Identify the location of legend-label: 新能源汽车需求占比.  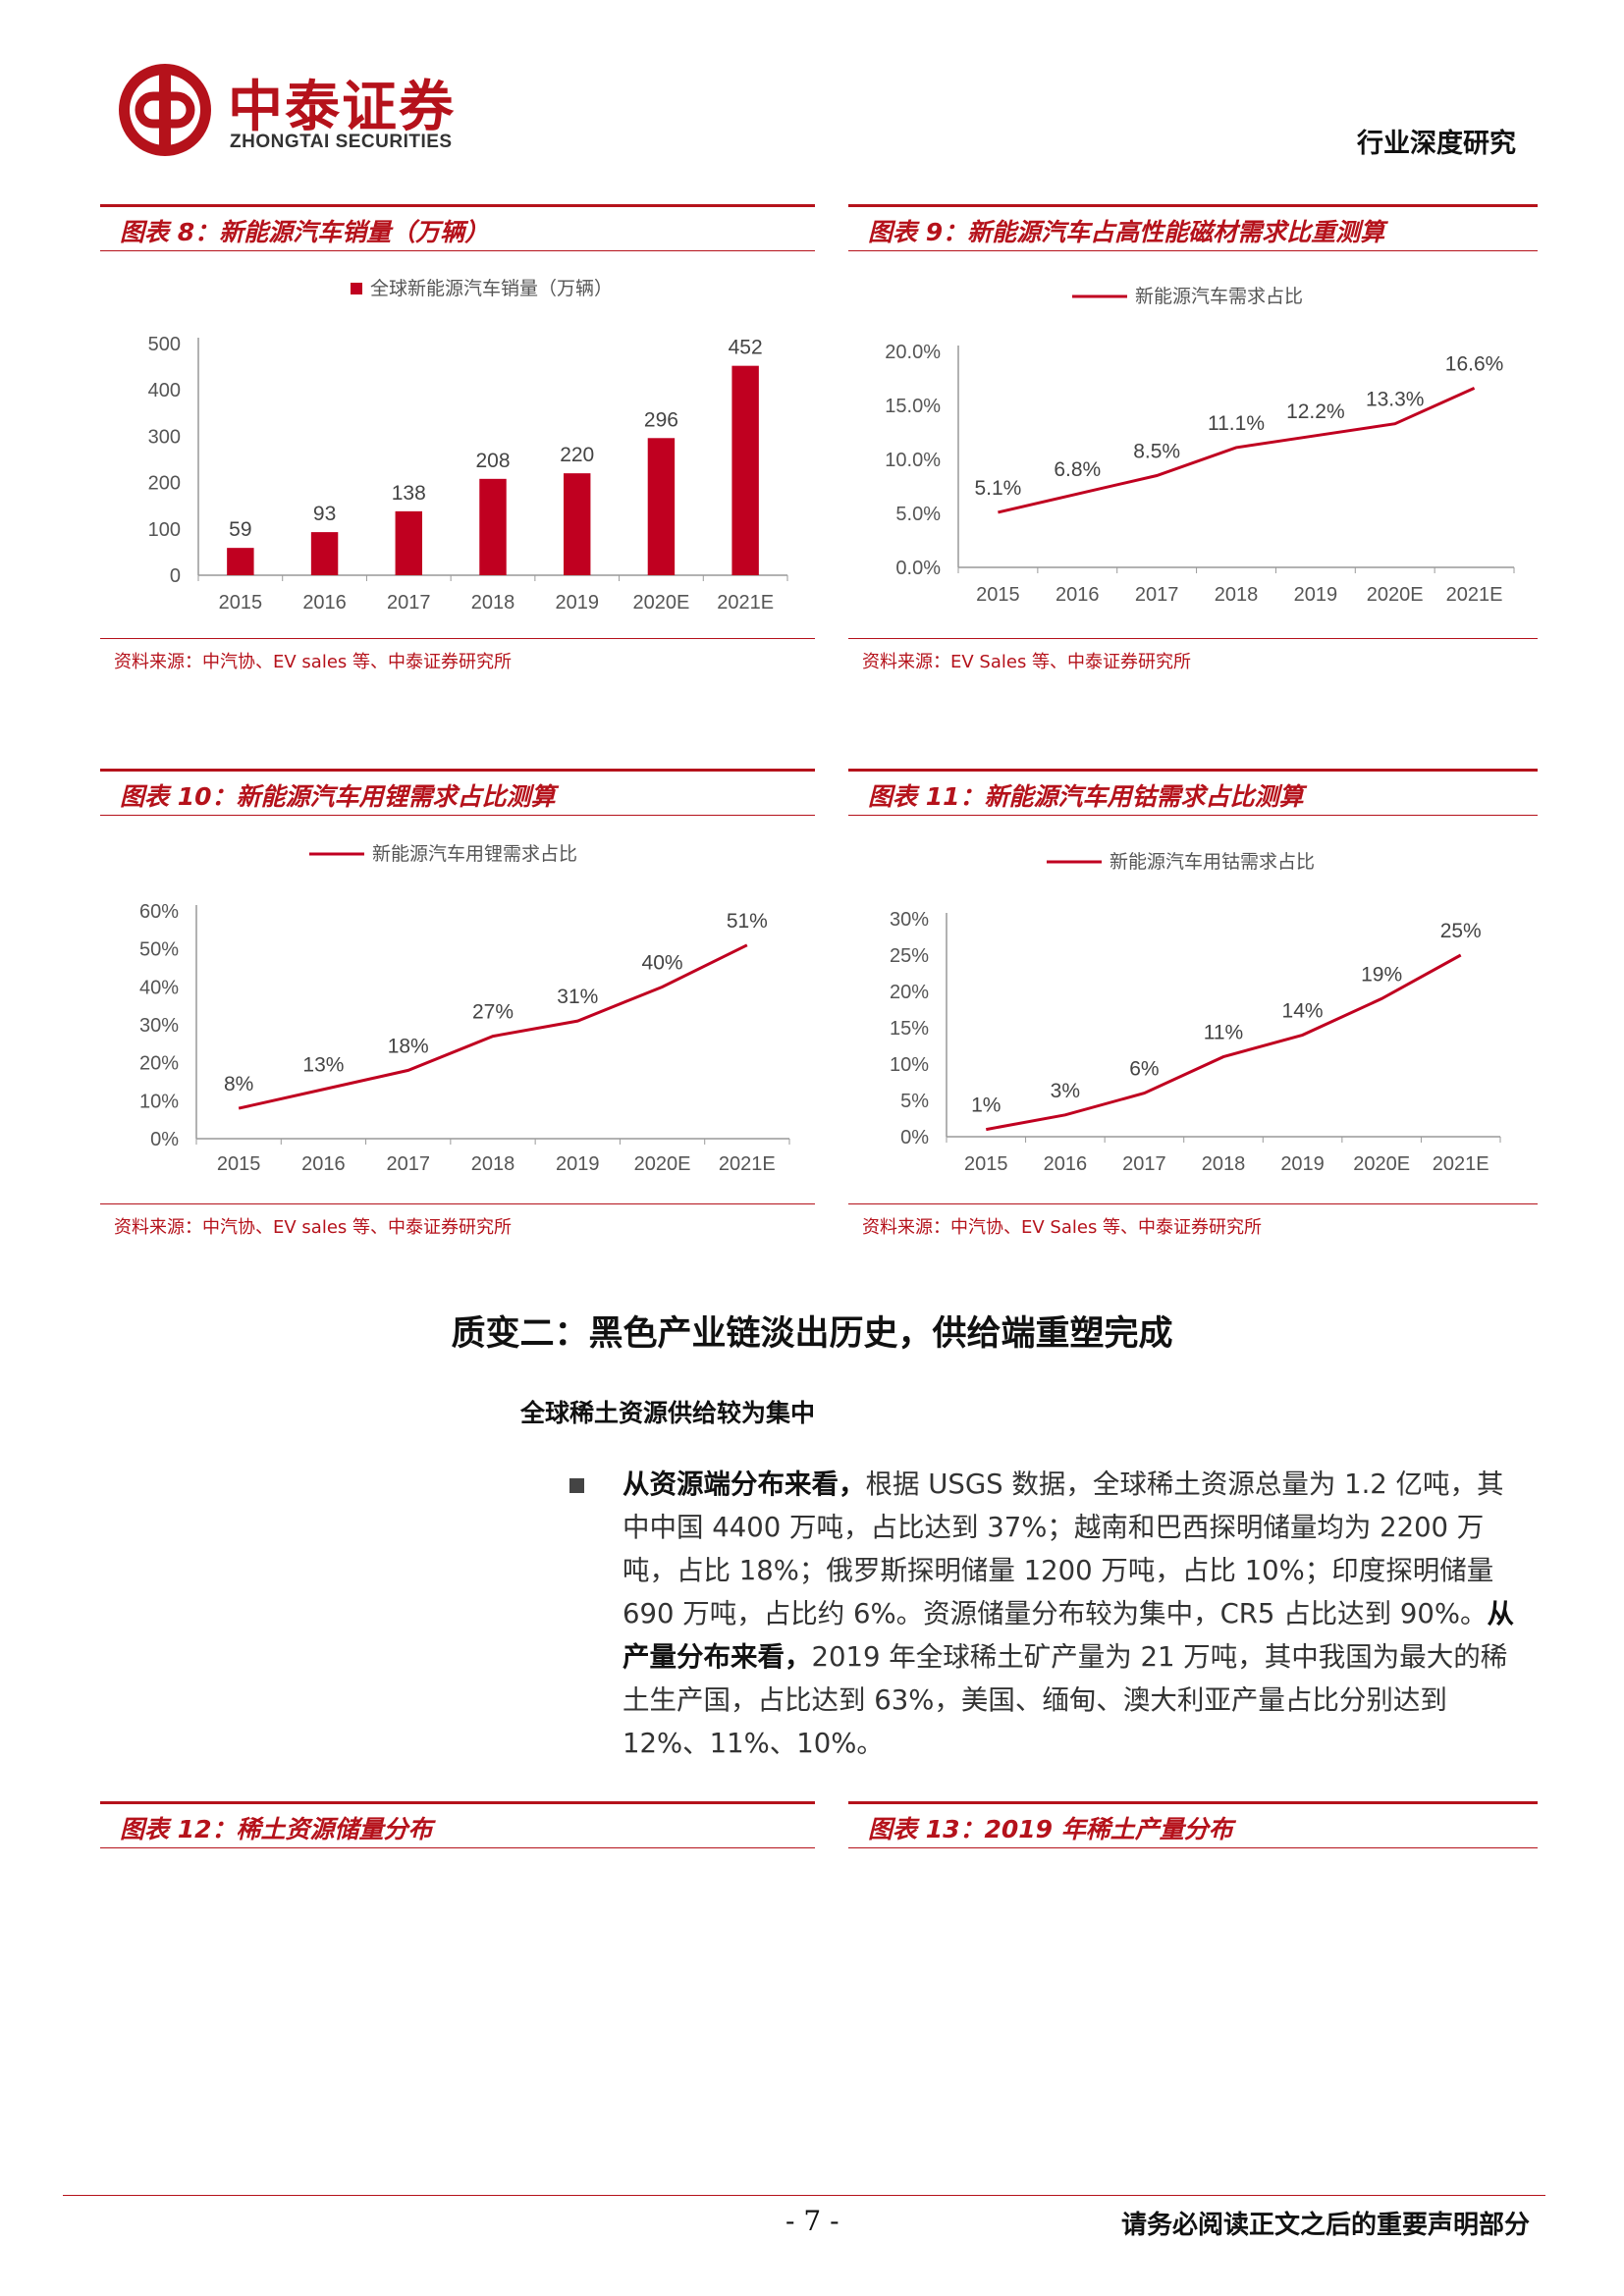
(1219, 297).